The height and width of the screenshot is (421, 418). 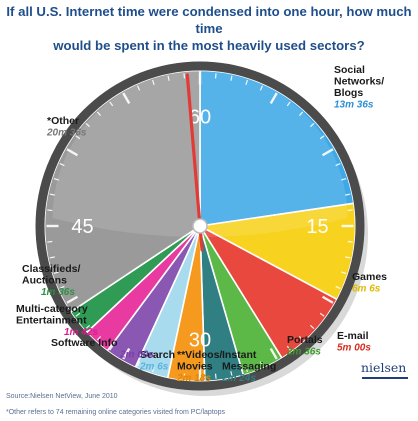 What do you see at coordinates (353, 336) in the screenshot?
I see `label-e-mail-line-1: E-mail` at bounding box center [353, 336].